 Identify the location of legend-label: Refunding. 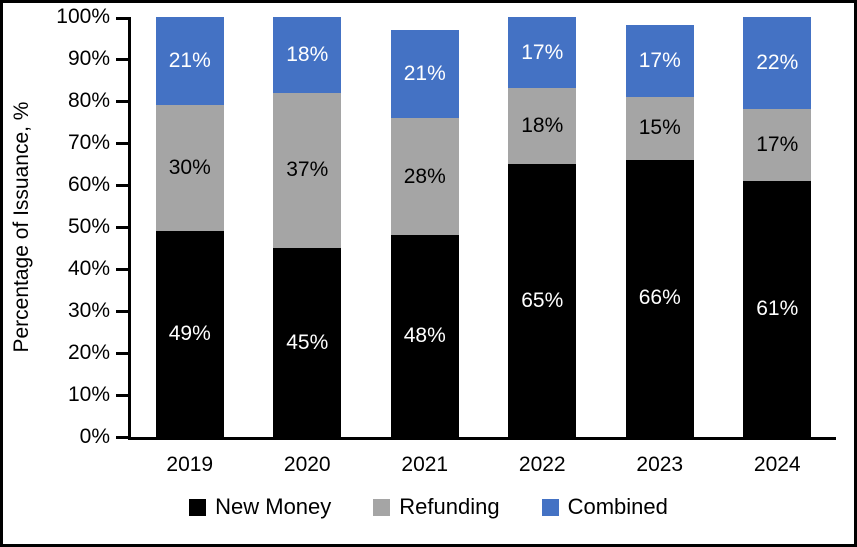
(449, 506).